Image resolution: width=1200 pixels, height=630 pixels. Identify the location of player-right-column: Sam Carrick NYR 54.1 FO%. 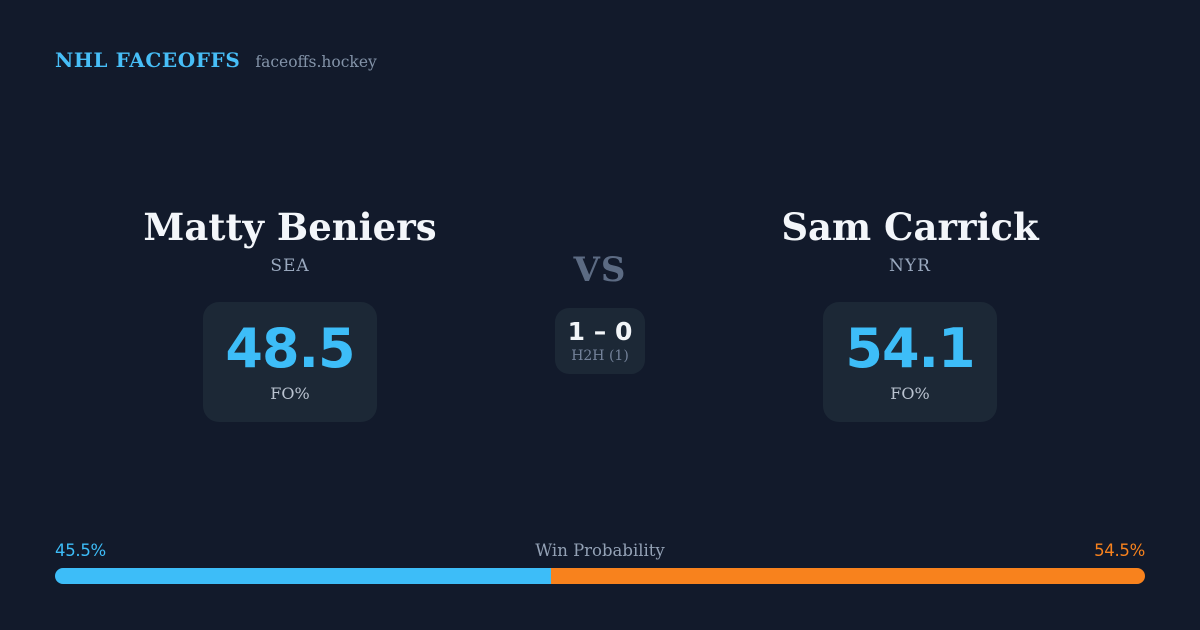
(910, 313).